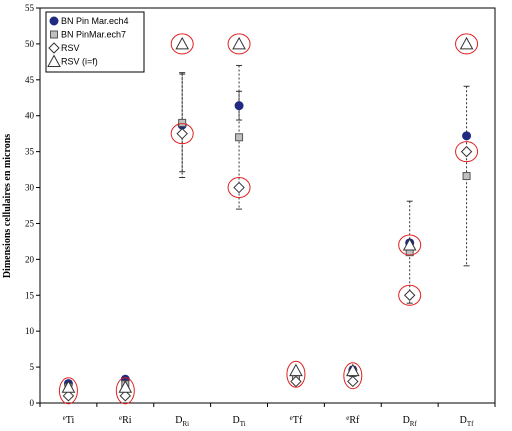  What do you see at coordinates (7, 206) in the screenshot?
I see `y-axis-label: Dimensions cellulaires en microns` at bounding box center [7, 206].